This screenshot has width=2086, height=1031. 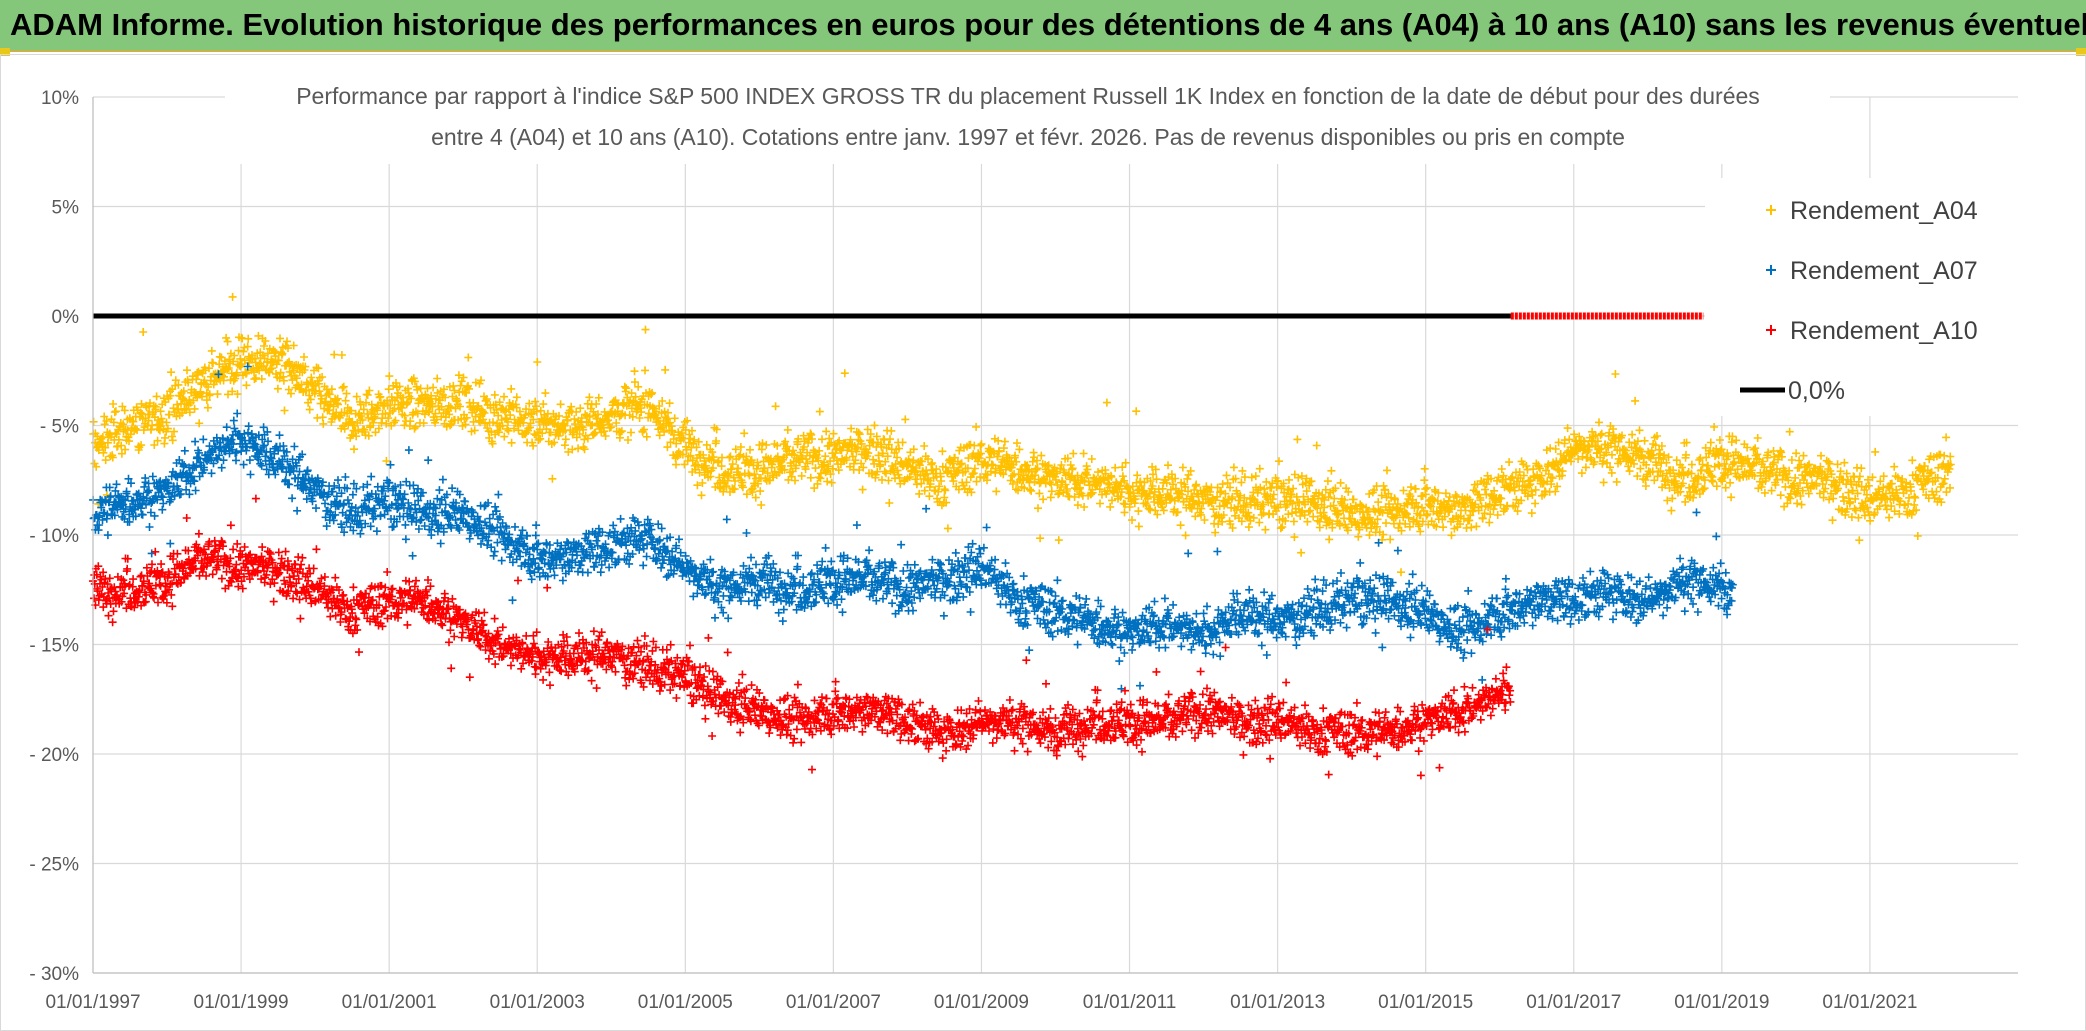 What do you see at coordinates (1816, 391) in the screenshot?
I see `legend-label: 0,0%` at bounding box center [1816, 391].